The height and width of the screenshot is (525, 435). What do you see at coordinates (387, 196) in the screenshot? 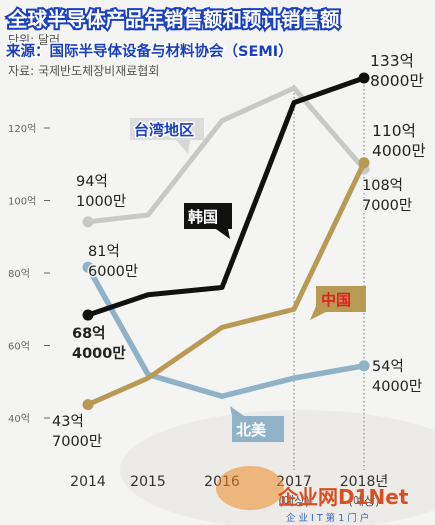
I see `value-annotation: 108억 7000만` at bounding box center [387, 196].